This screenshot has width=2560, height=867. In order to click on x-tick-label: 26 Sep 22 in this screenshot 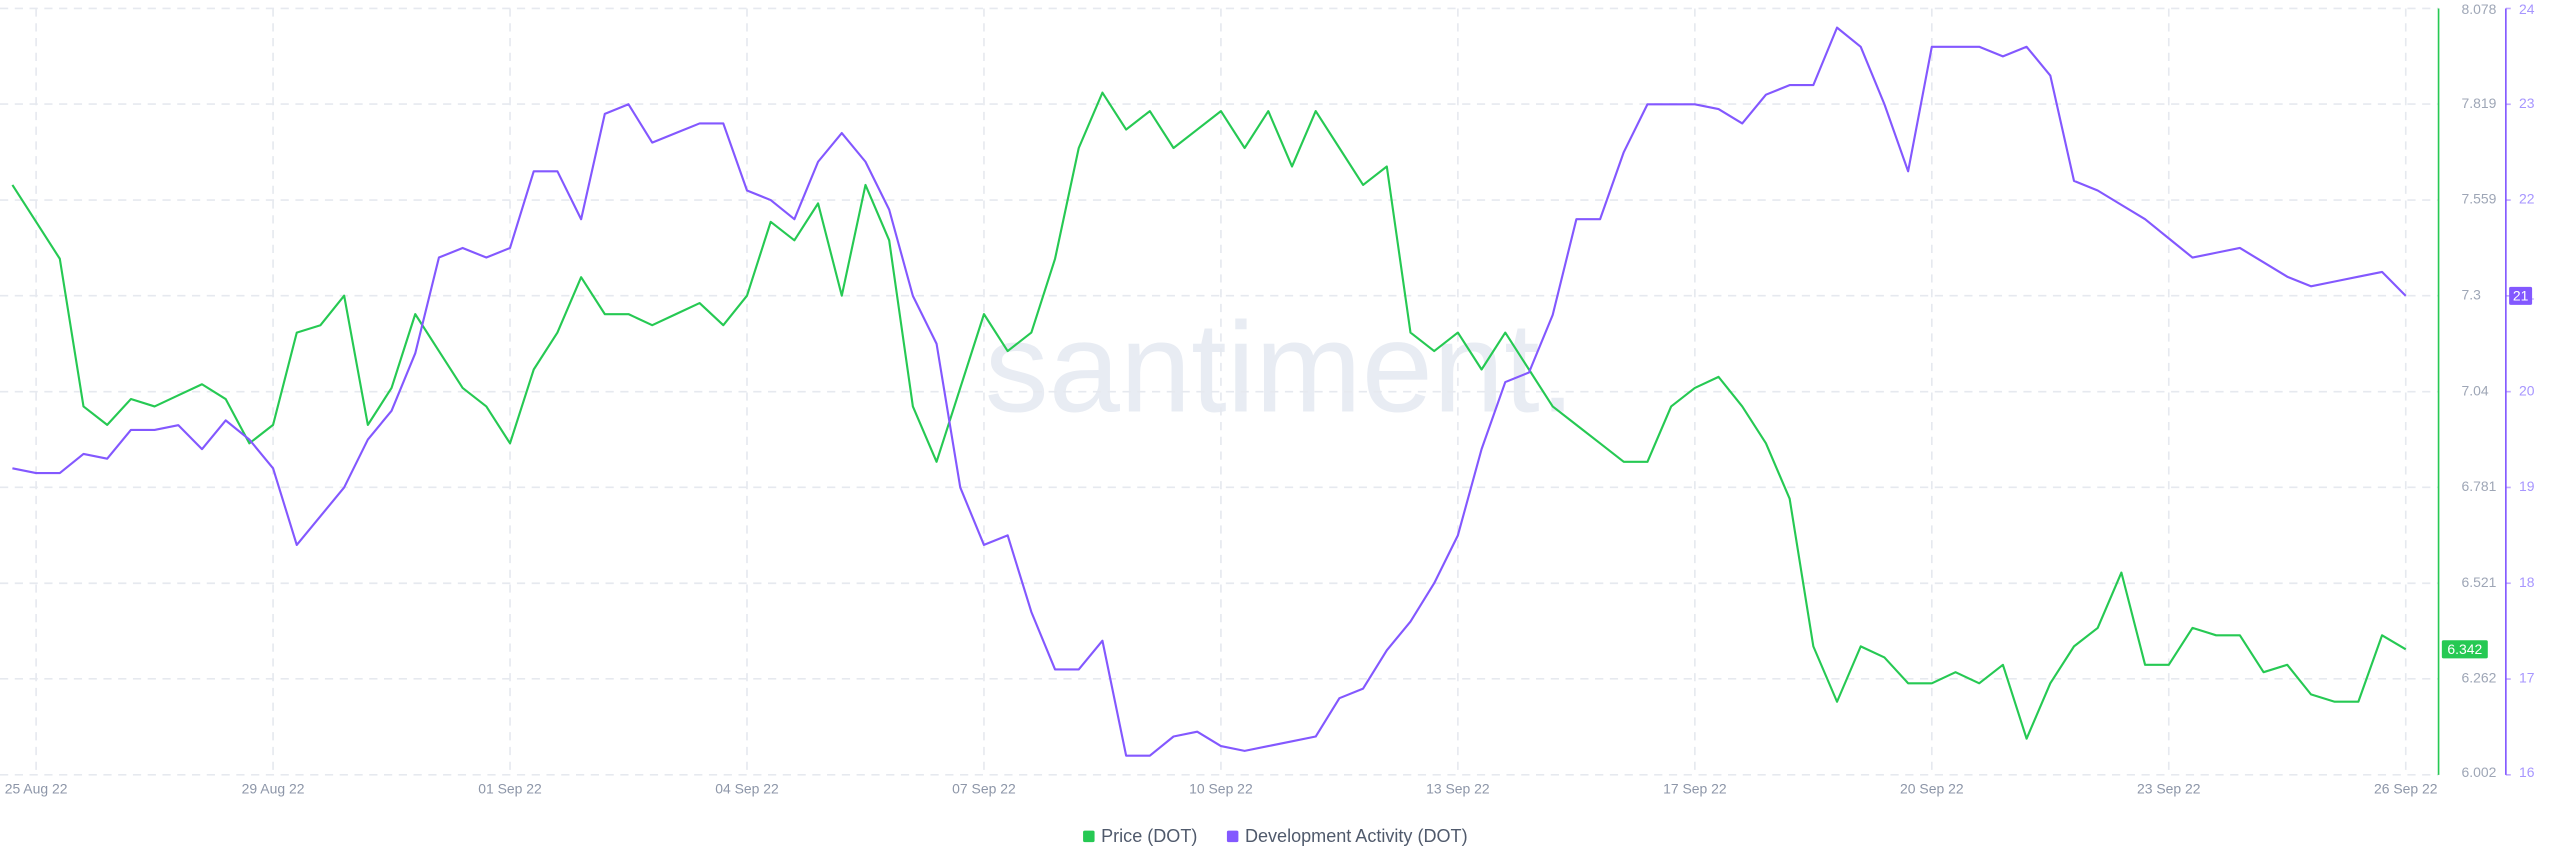, I will do `click(2406, 788)`.